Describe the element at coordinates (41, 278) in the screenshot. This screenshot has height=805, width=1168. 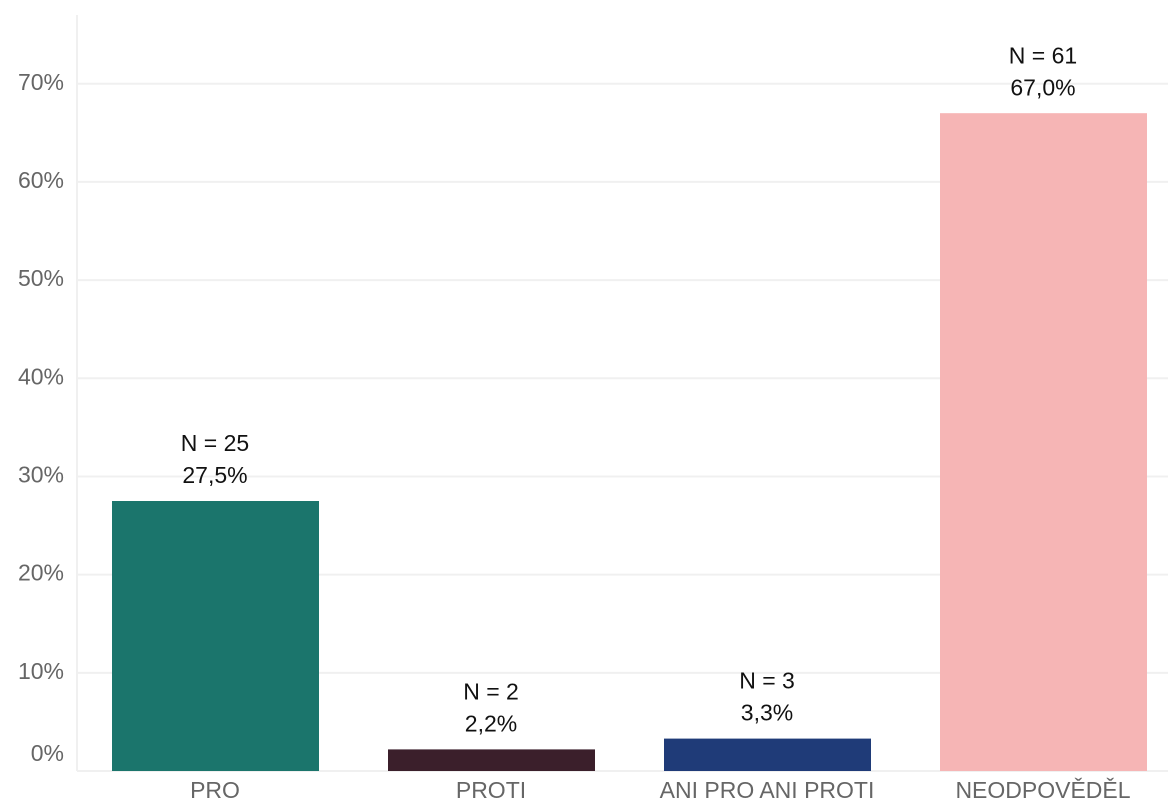
I see `y-tick-label: 50%` at that location.